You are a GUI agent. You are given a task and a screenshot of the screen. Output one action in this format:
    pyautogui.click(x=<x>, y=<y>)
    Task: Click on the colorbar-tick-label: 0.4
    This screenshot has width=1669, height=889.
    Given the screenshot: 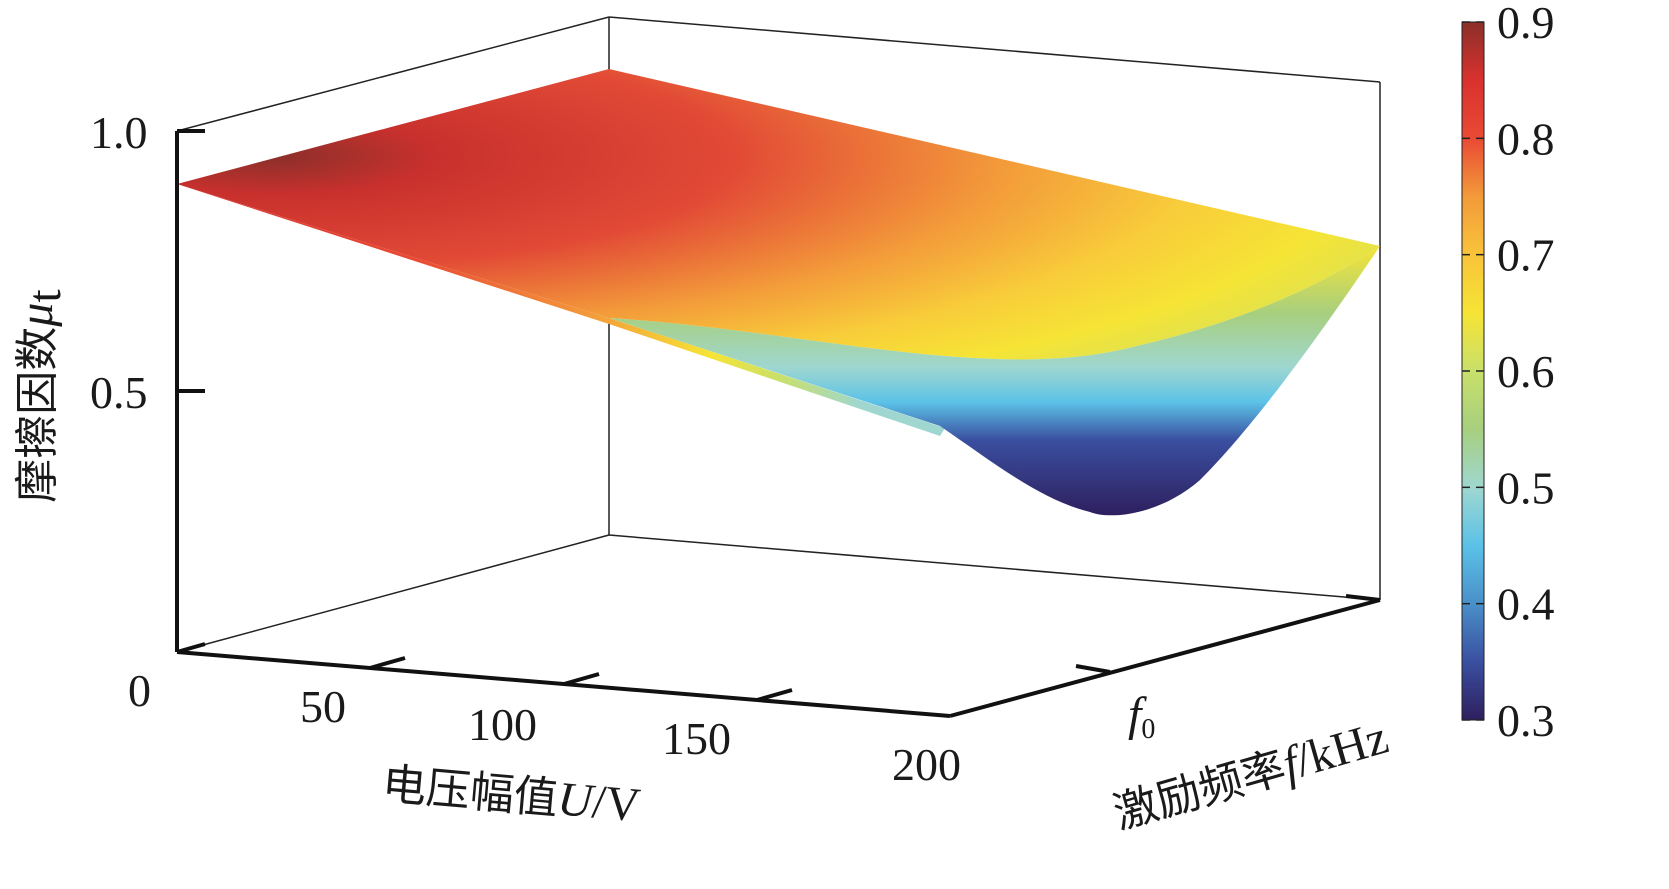 What is the action you would take?
    pyautogui.click(x=1526, y=604)
    